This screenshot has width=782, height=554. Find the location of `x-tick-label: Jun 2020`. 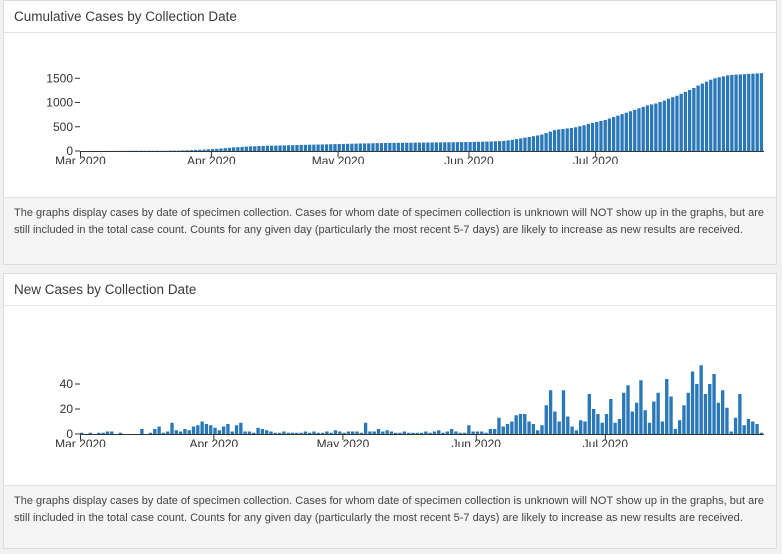

x-tick-label: Jun 2020 is located at coordinates (469, 159).